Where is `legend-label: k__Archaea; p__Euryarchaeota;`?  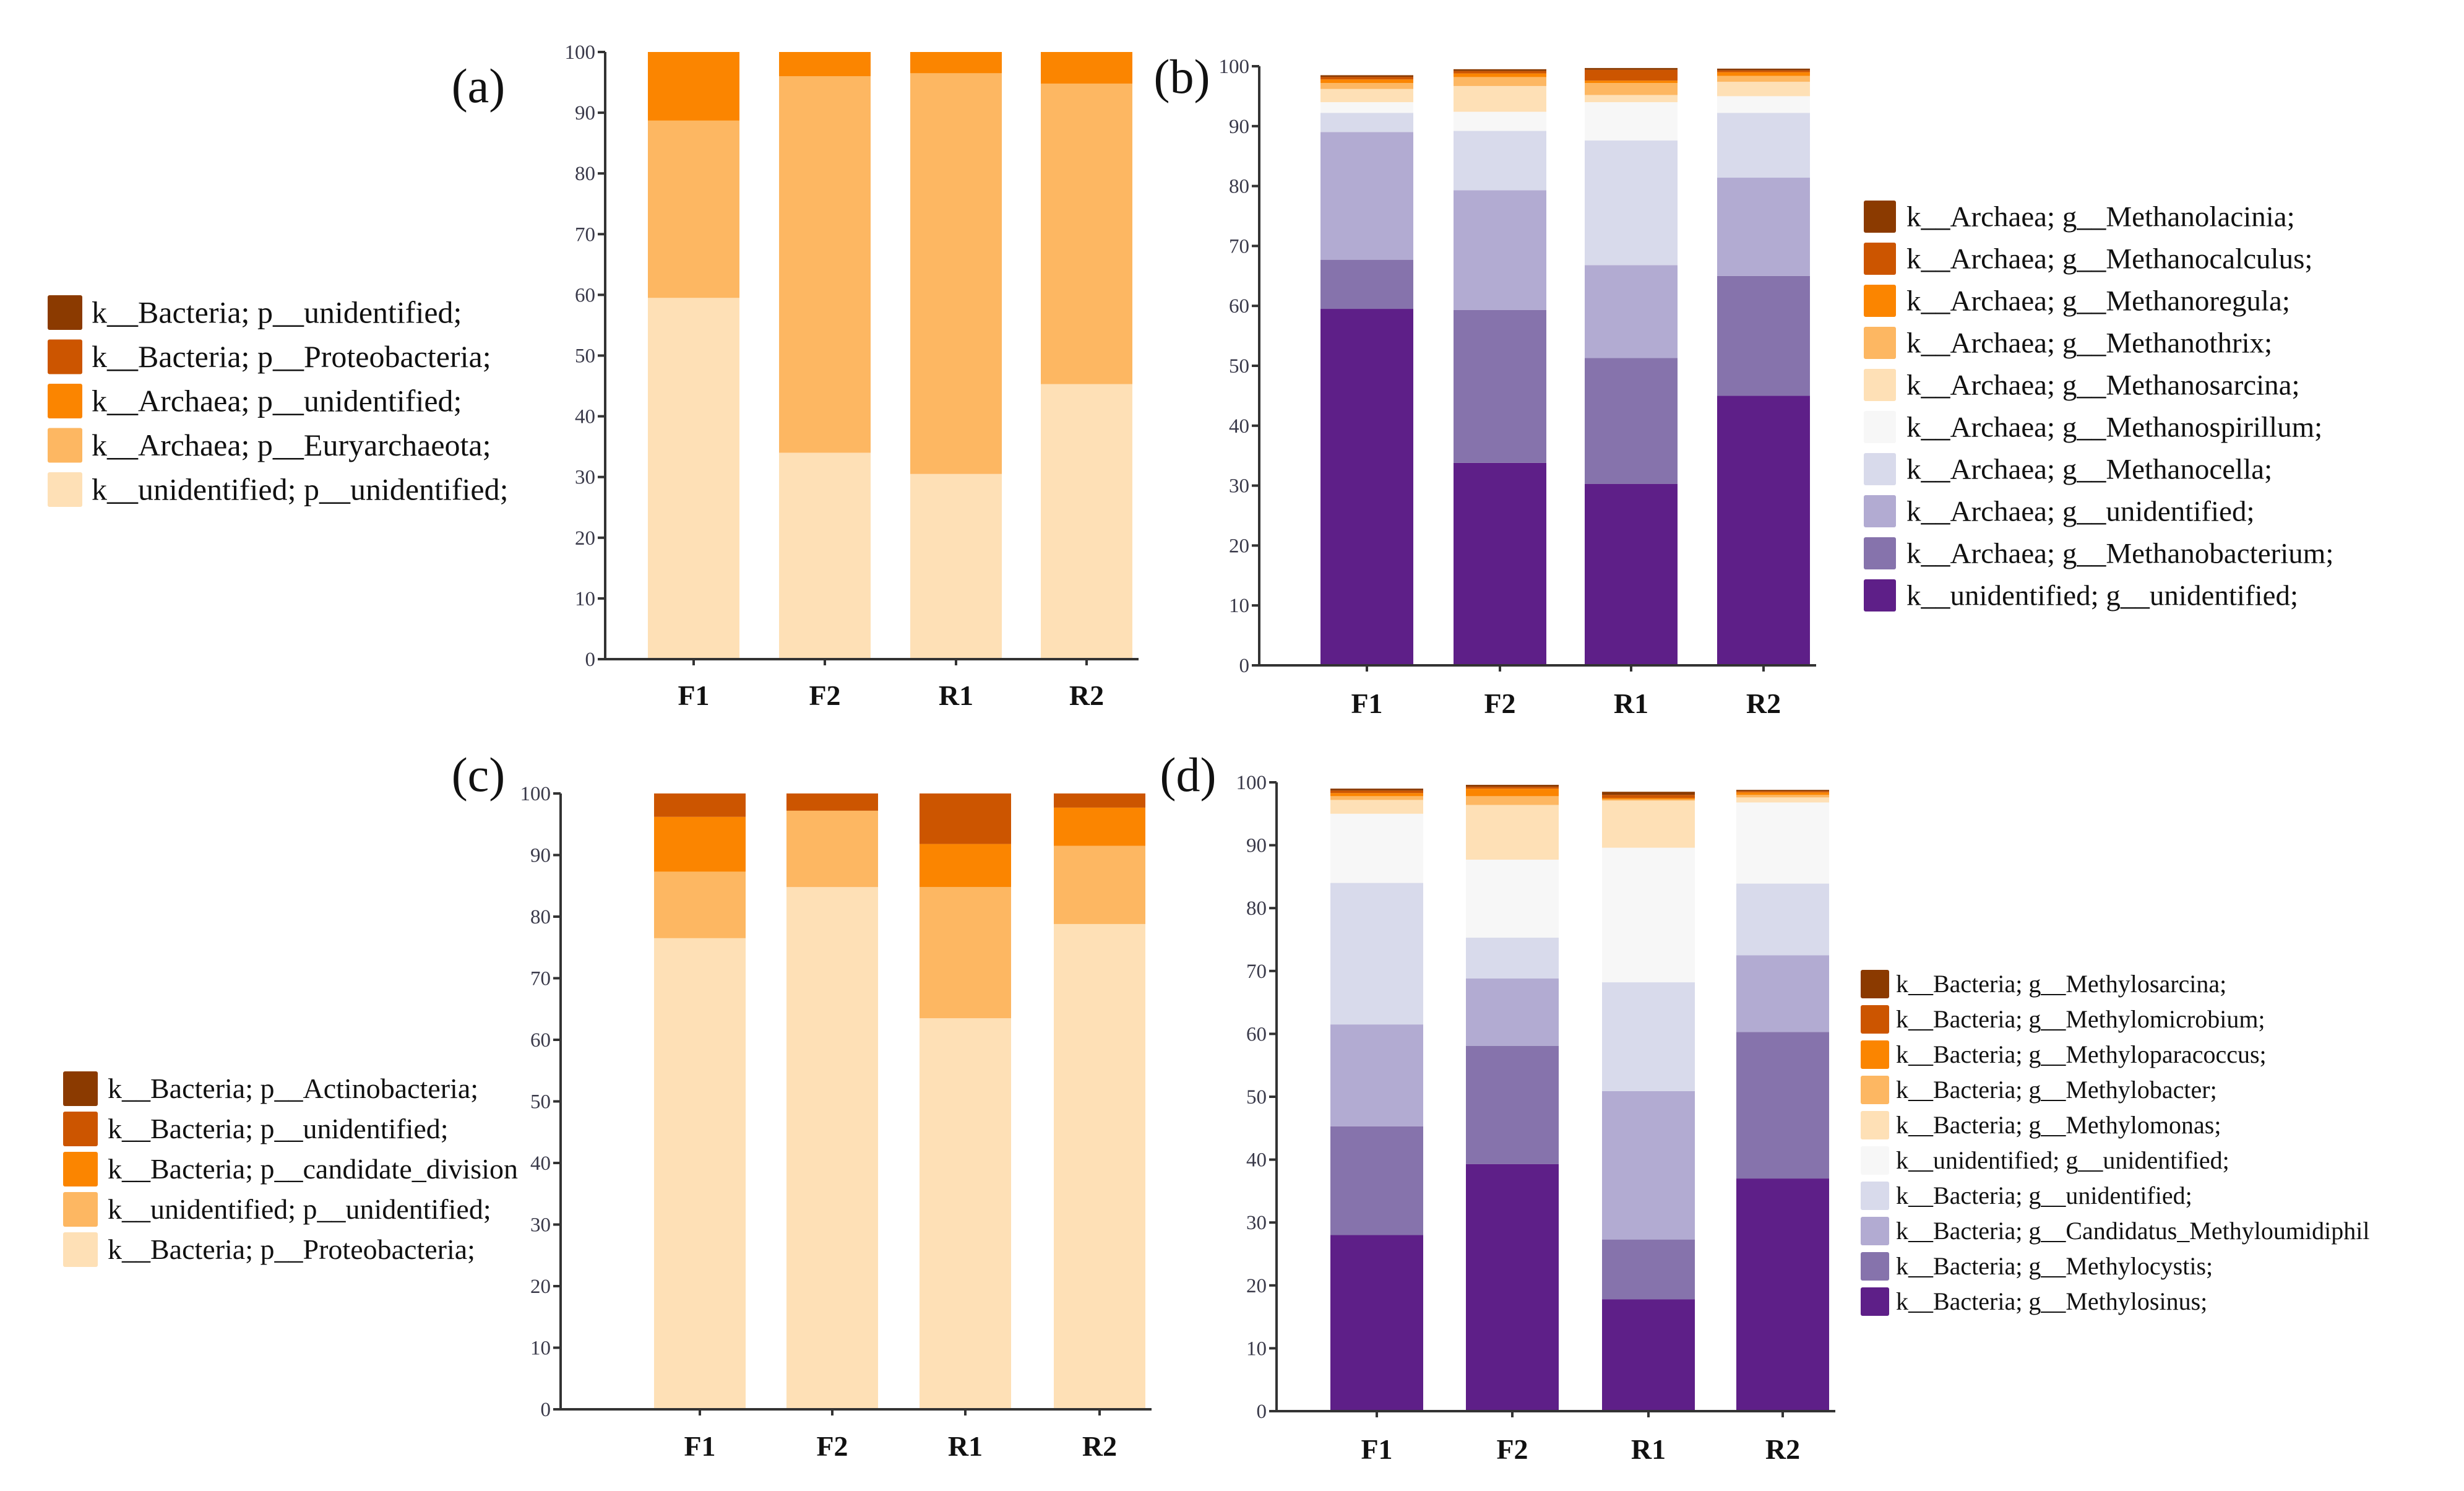
legend-label: k__Archaea; p__Euryarchaeota; is located at coordinates (291, 445).